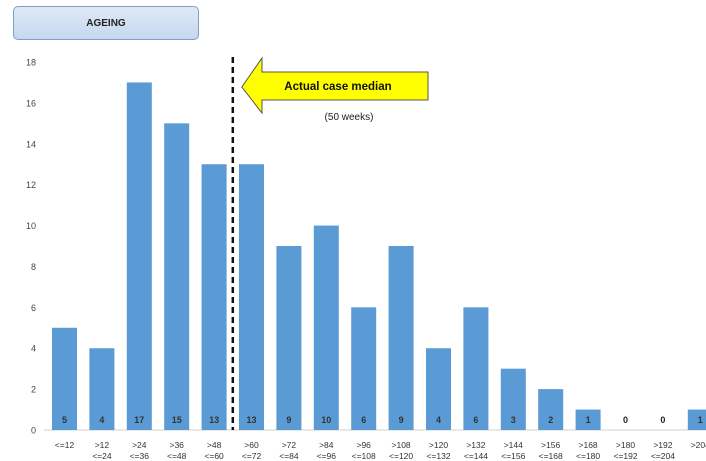 The image size is (706, 461). Describe the element at coordinates (401, 445) in the screenshot. I see `x-tick-label: >108` at that location.